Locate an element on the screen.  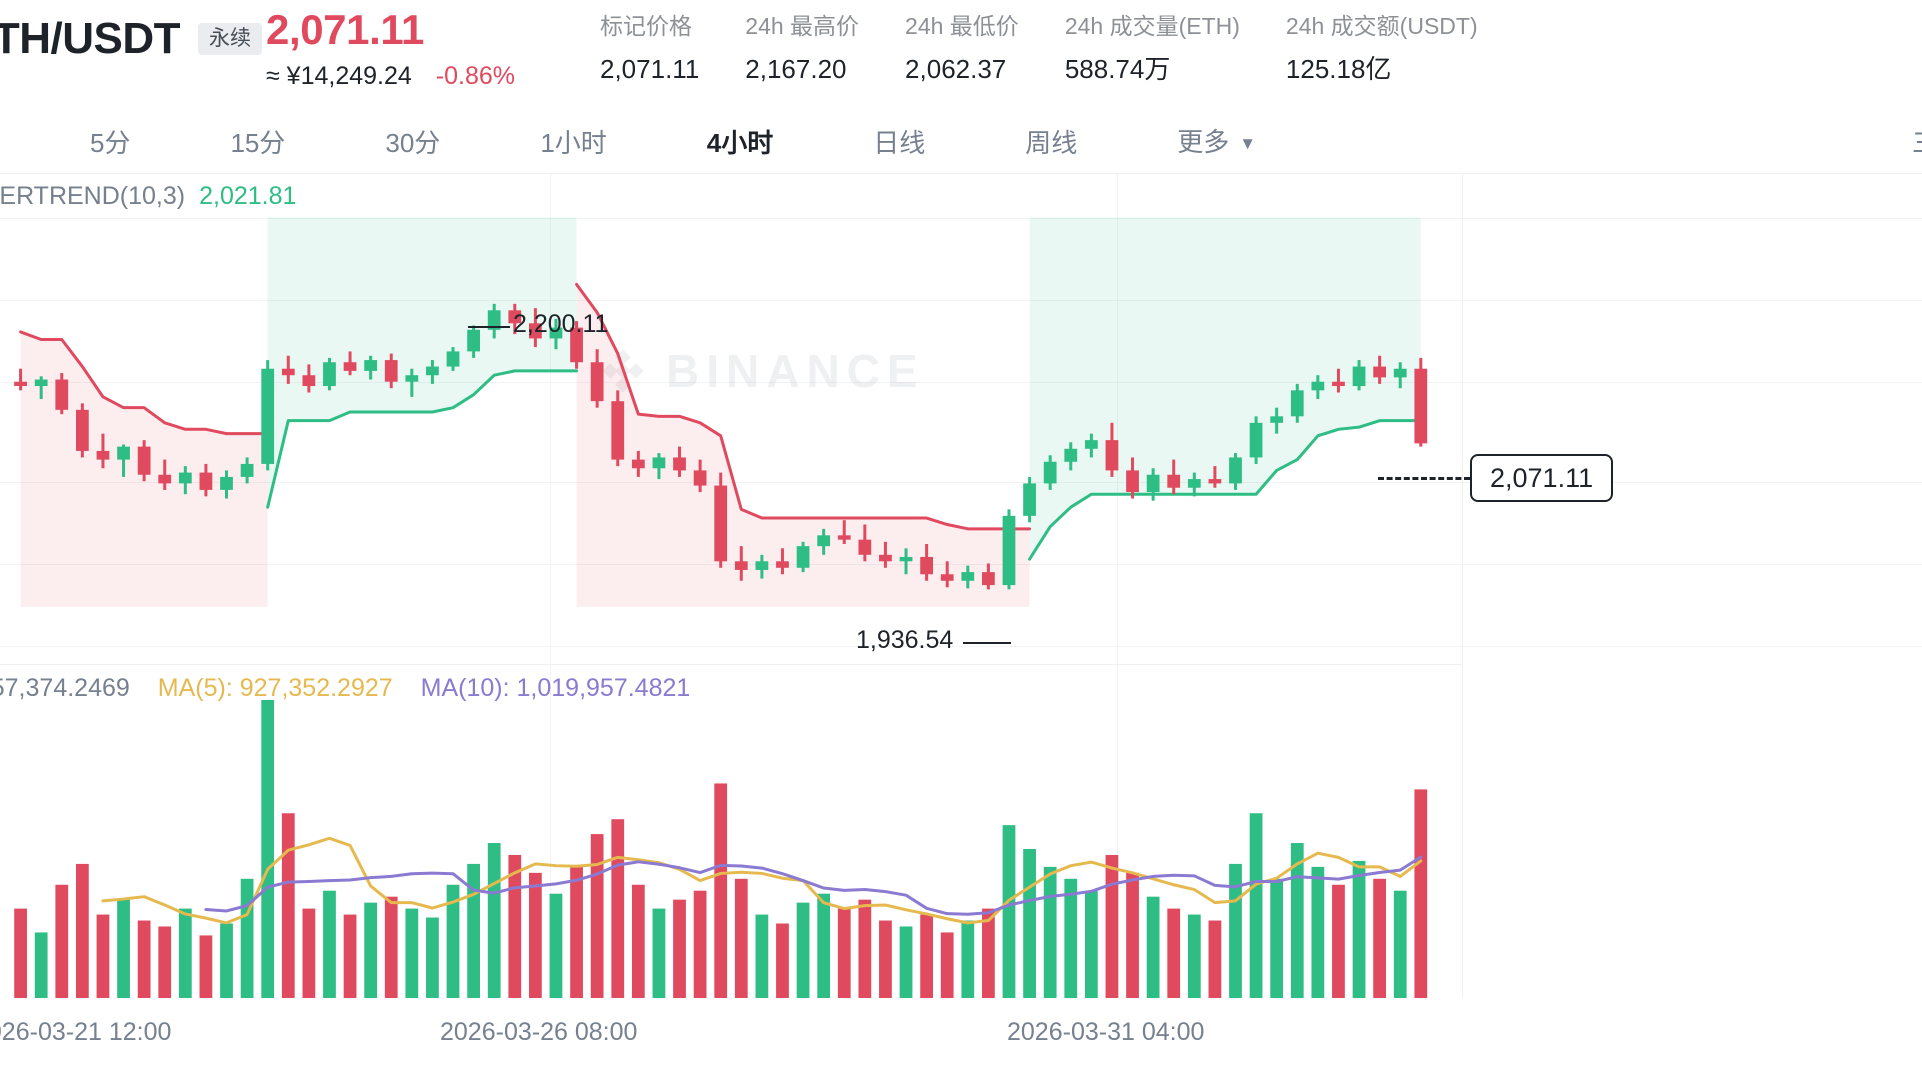
last-price-dashed-line is located at coordinates (1424, 478).